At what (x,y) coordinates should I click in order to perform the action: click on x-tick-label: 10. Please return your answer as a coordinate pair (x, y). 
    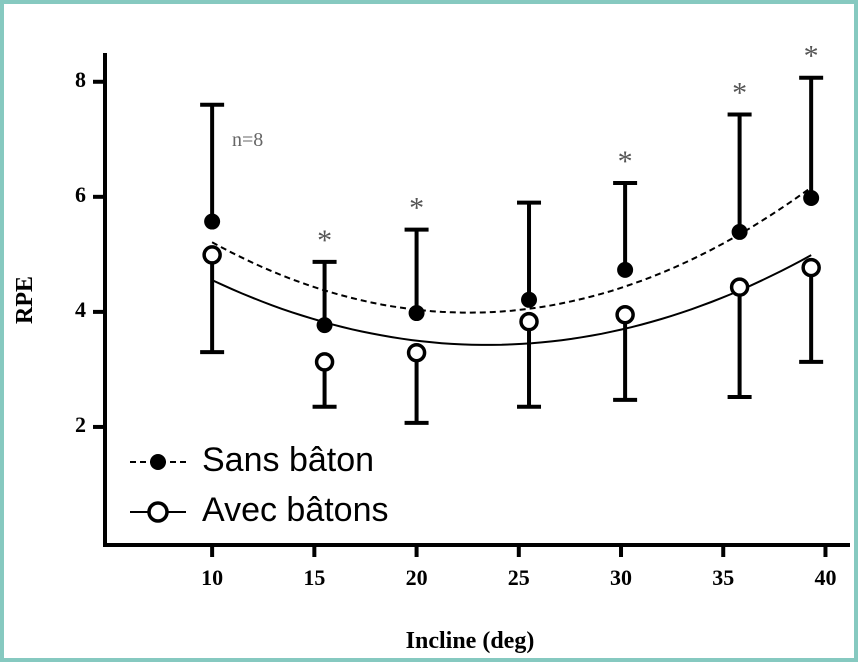
    Looking at the image, I should click on (212, 577).